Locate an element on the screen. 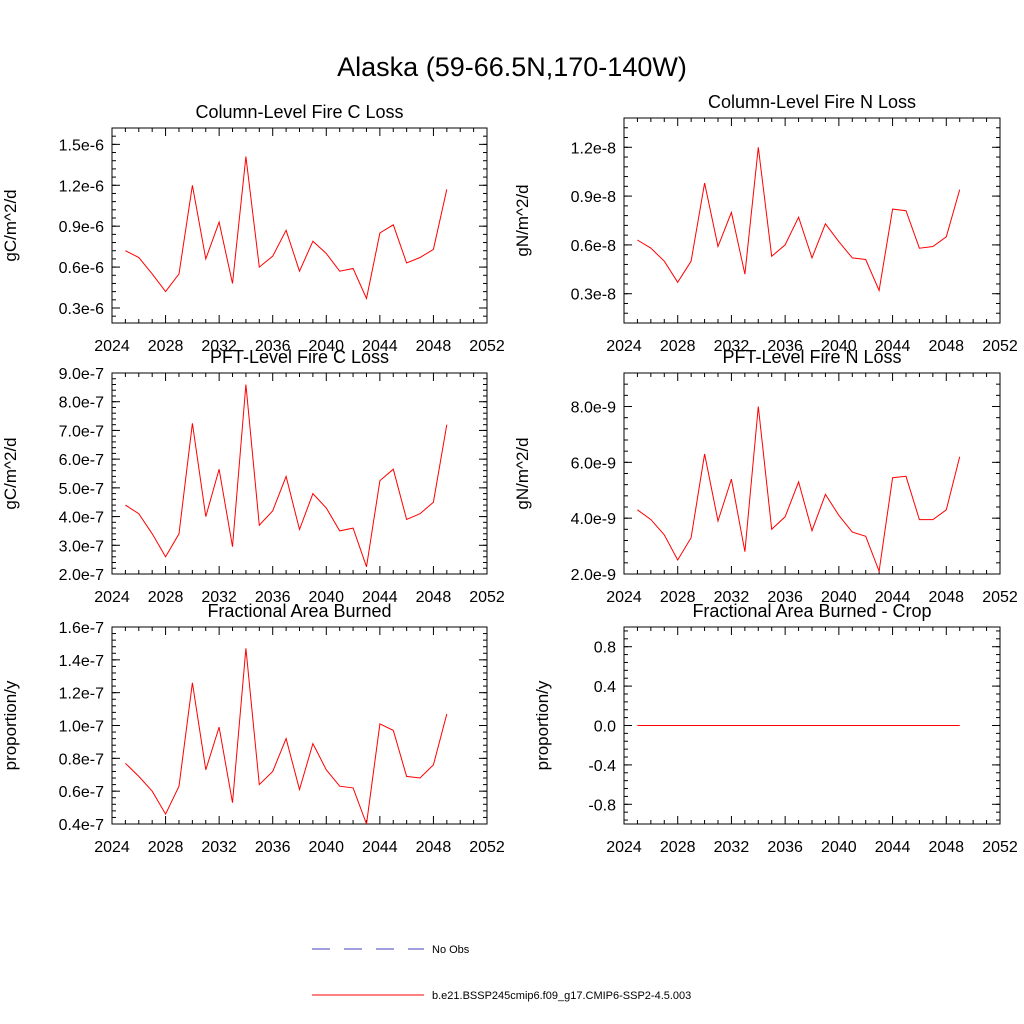 The height and width of the screenshot is (1024, 1024). y-tick-label: 1.2e-8 is located at coordinates (593, 148).